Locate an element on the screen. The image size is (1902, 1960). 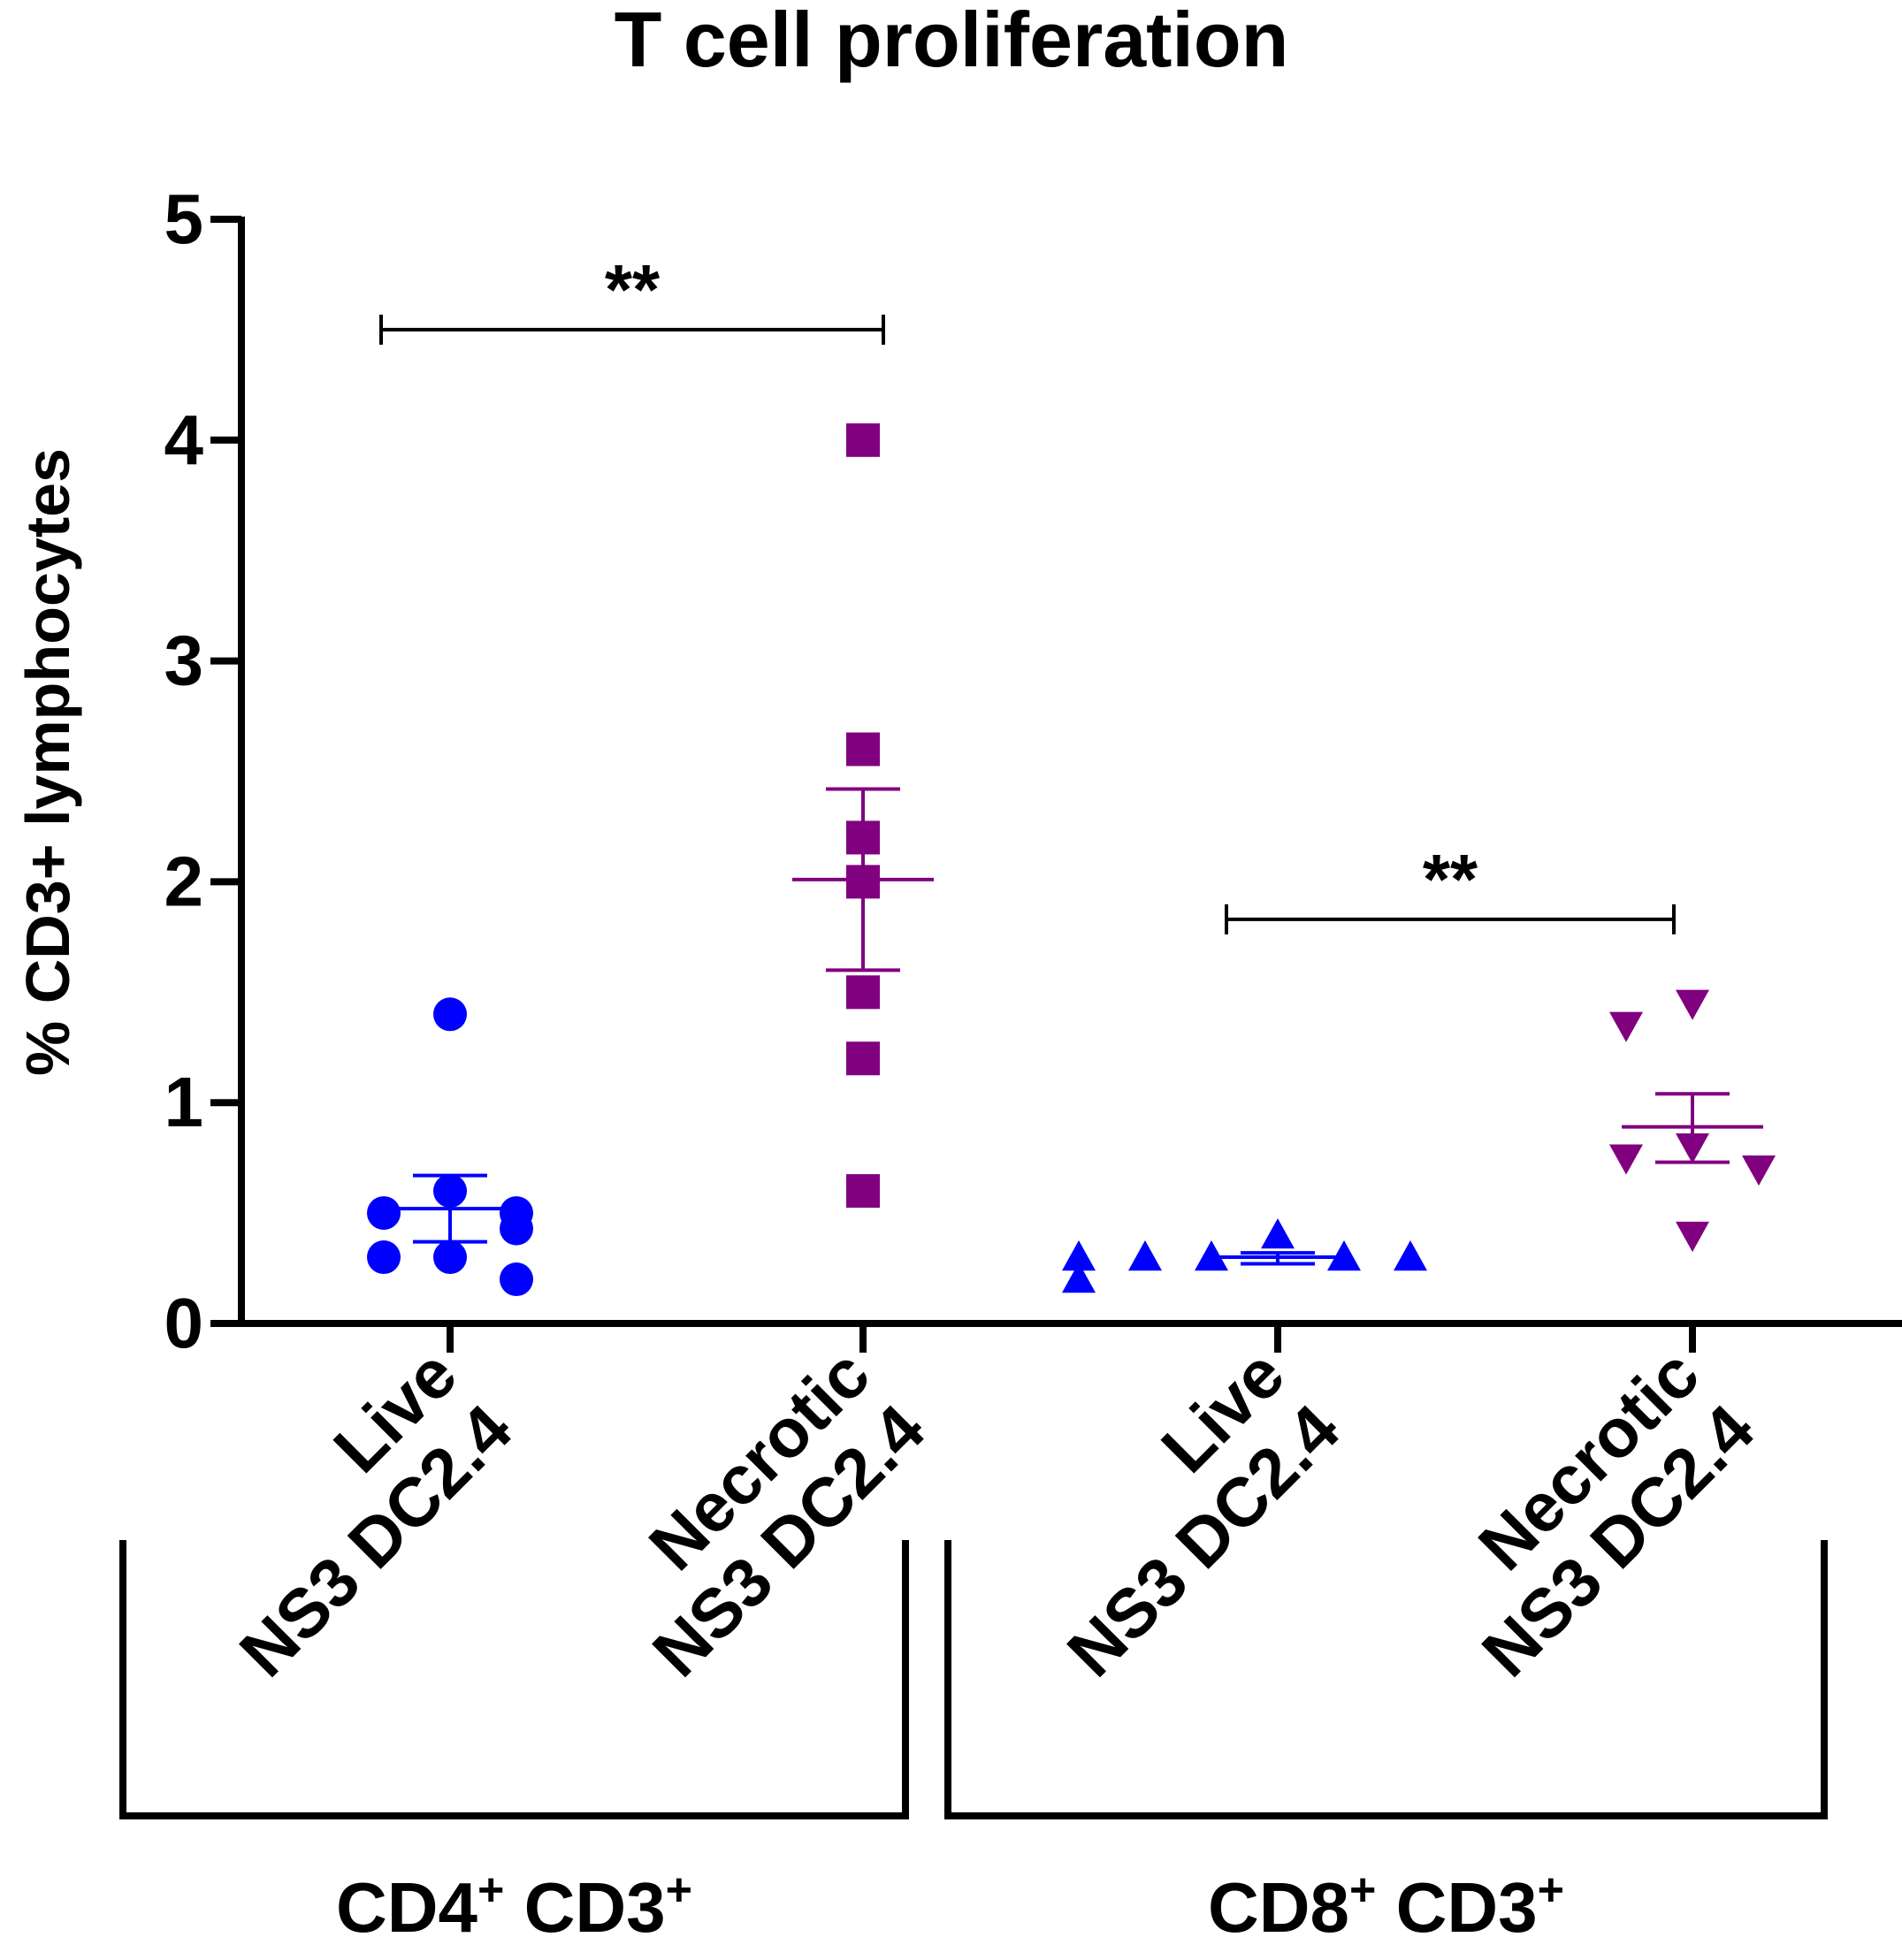
panel-label-part2-1: CD3 is located at coordinates (1457, 1907).